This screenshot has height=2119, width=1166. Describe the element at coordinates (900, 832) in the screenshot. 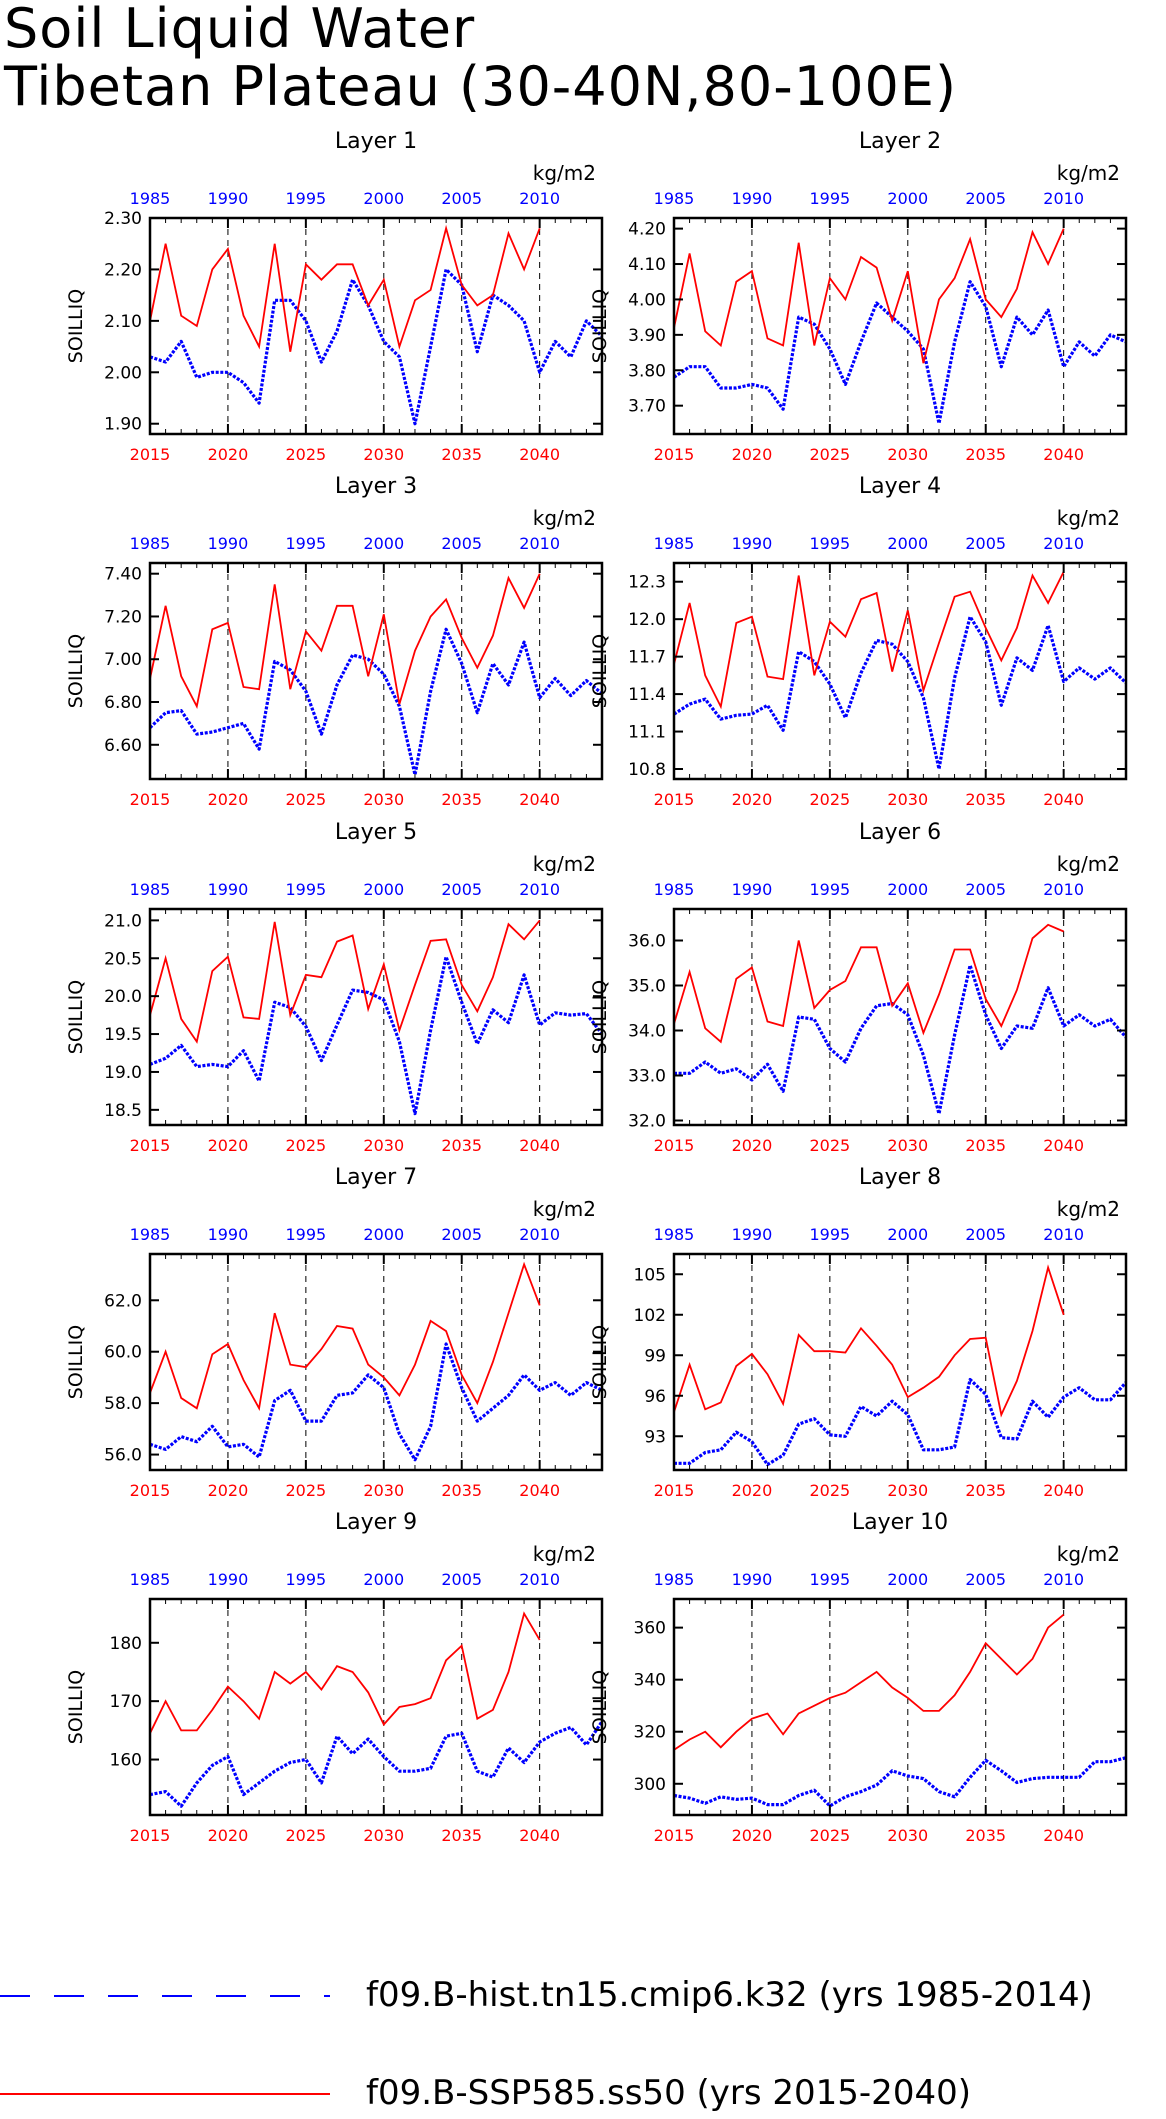

I see `layer-6-title: Layer 6` at that location.